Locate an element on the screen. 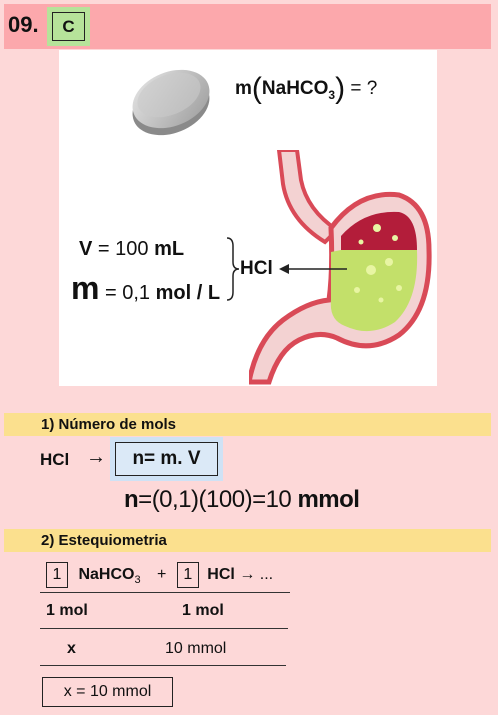  hcl-label: HCl is located at coordinates (256, 268).